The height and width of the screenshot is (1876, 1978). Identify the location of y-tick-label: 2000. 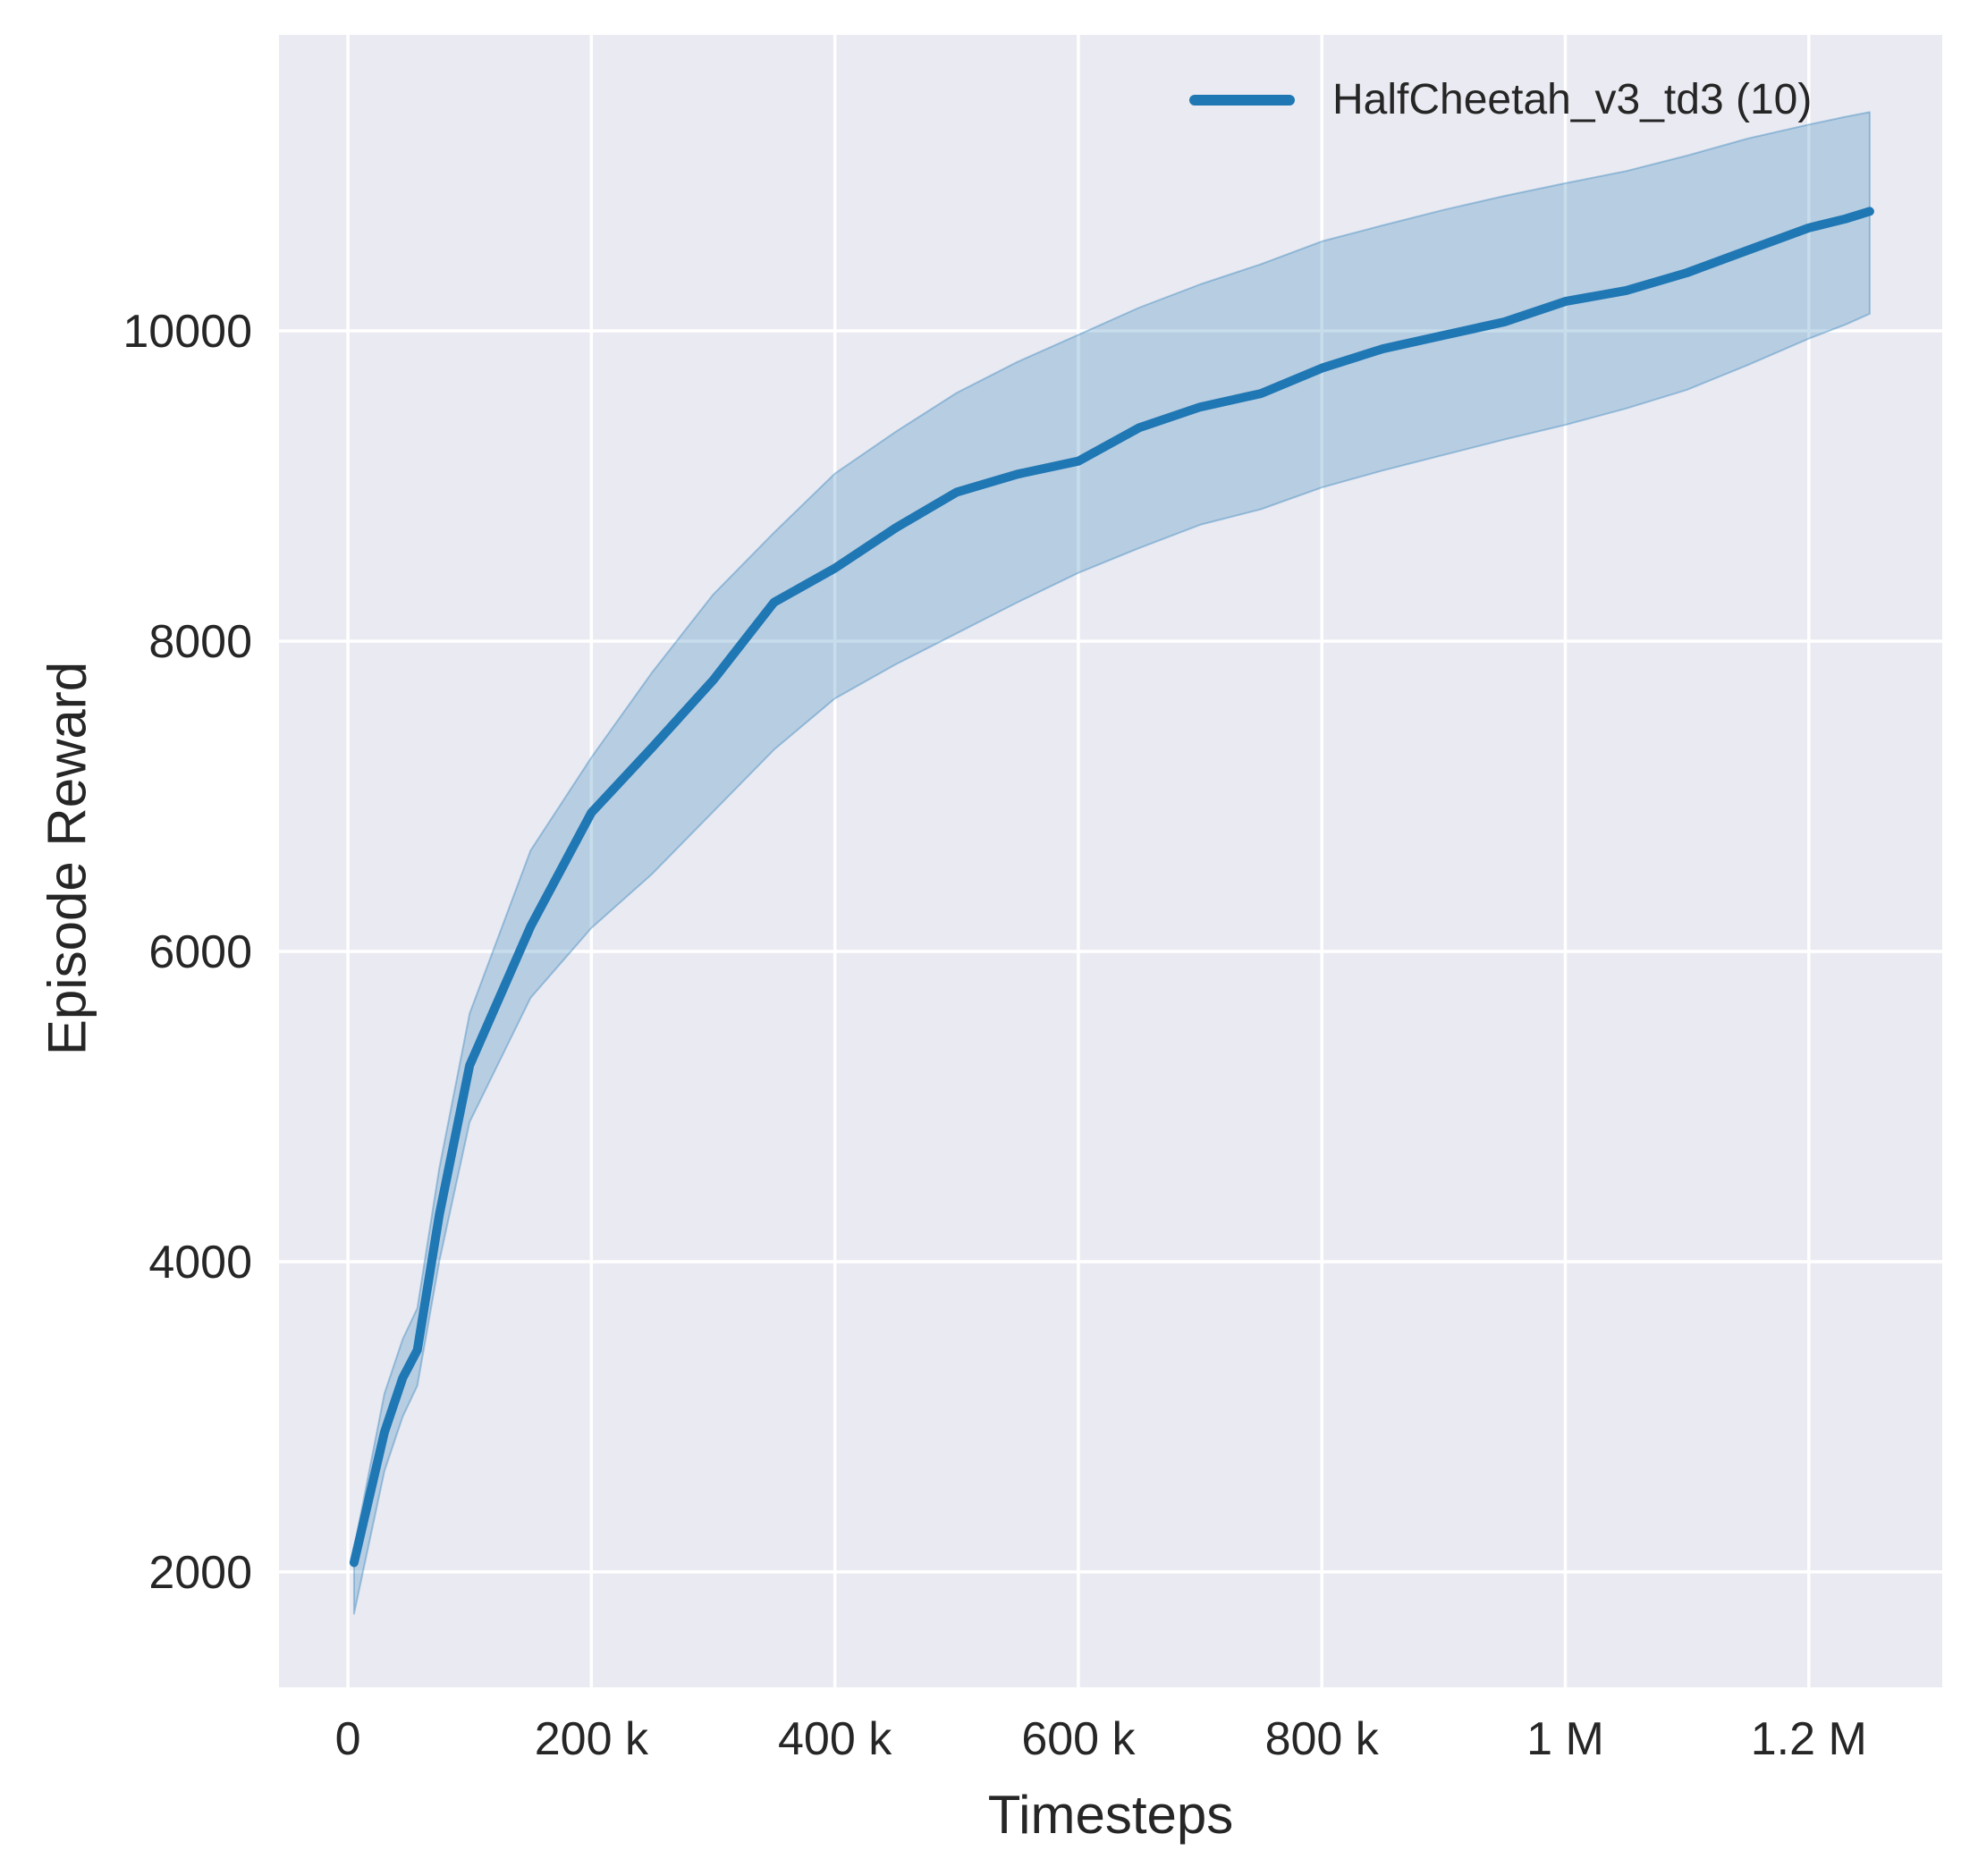
(200, 1573).